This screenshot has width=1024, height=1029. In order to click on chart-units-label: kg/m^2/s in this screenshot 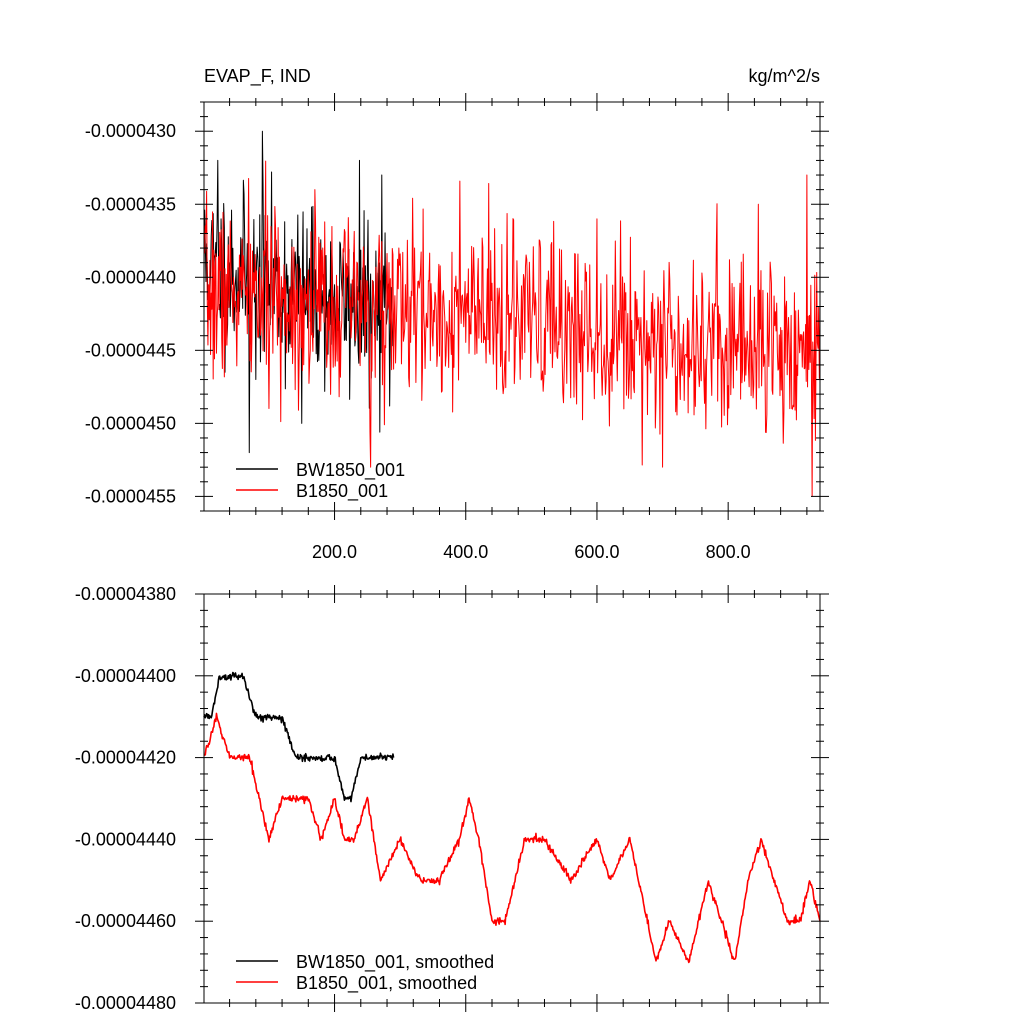, I will do `click(784, 76)`.